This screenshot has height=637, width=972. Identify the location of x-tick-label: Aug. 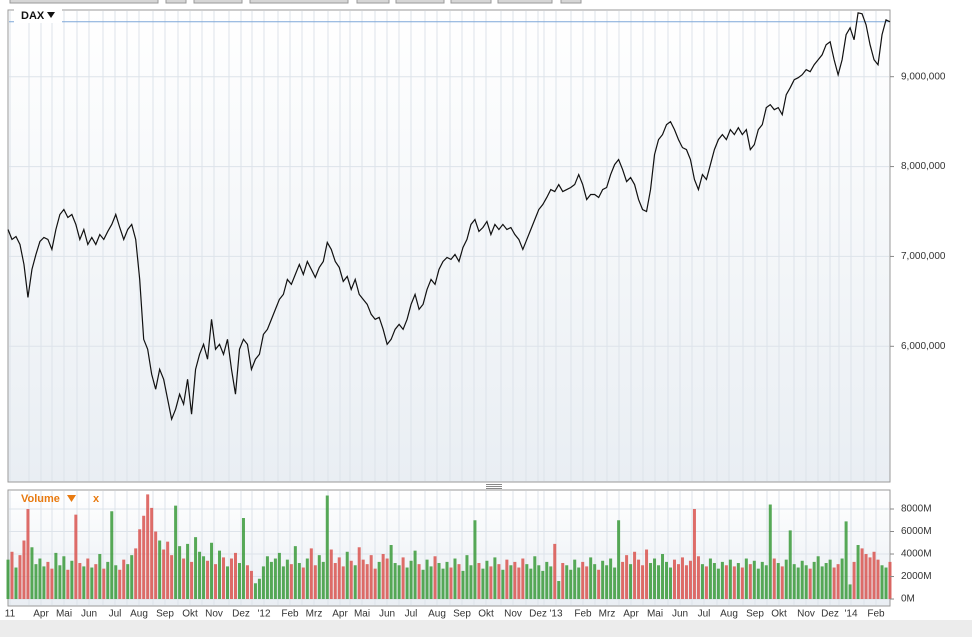
(437, 614).